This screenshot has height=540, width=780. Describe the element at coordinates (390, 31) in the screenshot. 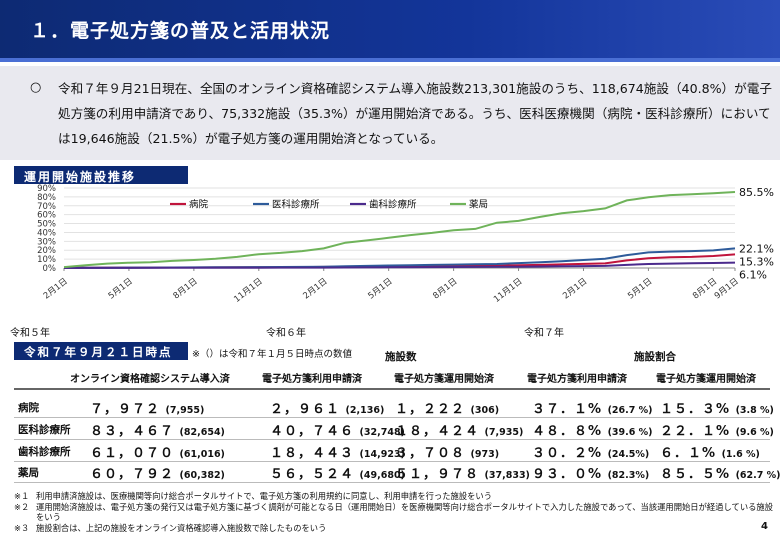

I see `title-bar: １．電子処方箋の普及と活用状況` at that location.